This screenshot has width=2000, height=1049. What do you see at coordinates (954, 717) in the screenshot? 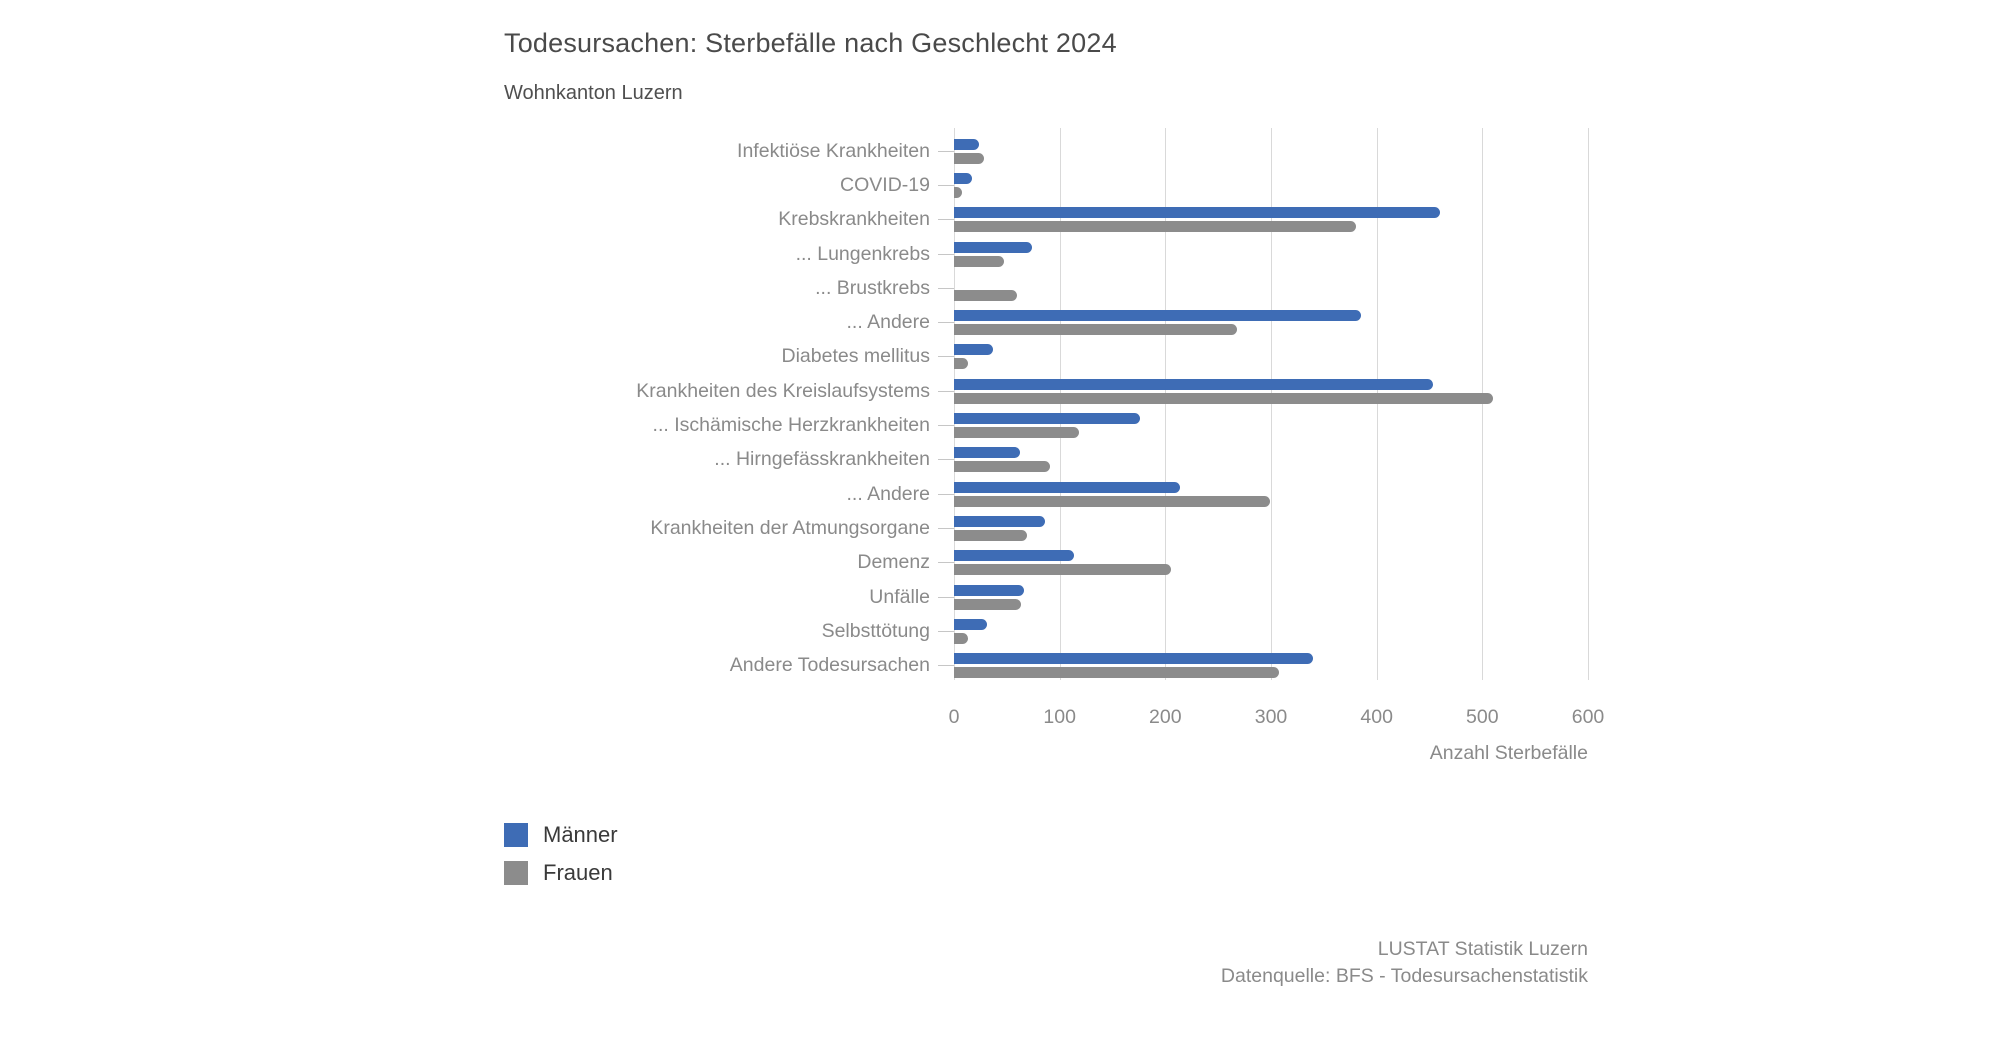
I see `x-axis-tick-label: 0` at bounding box center [954, 717].